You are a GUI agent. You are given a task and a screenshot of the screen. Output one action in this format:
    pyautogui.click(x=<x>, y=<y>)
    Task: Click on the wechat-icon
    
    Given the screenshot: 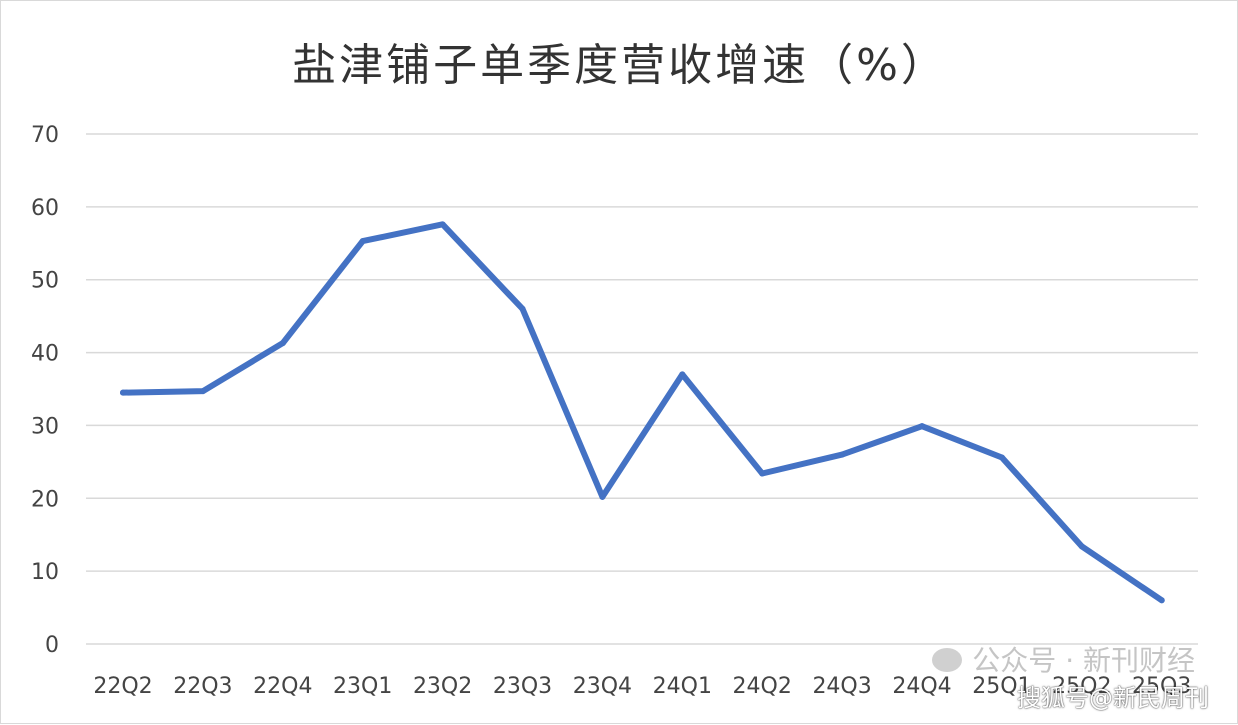 What is the action you would take?
    pyautogui.click(x=947, y=660)
    